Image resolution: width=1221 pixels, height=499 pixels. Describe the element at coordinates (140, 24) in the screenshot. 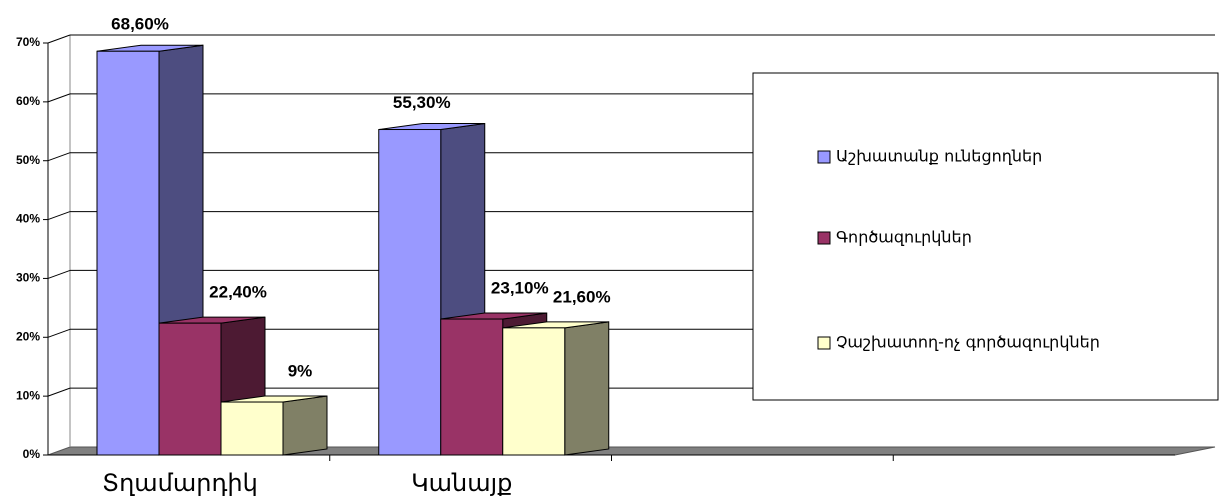

I see `data-label: 68,60%` at that location.